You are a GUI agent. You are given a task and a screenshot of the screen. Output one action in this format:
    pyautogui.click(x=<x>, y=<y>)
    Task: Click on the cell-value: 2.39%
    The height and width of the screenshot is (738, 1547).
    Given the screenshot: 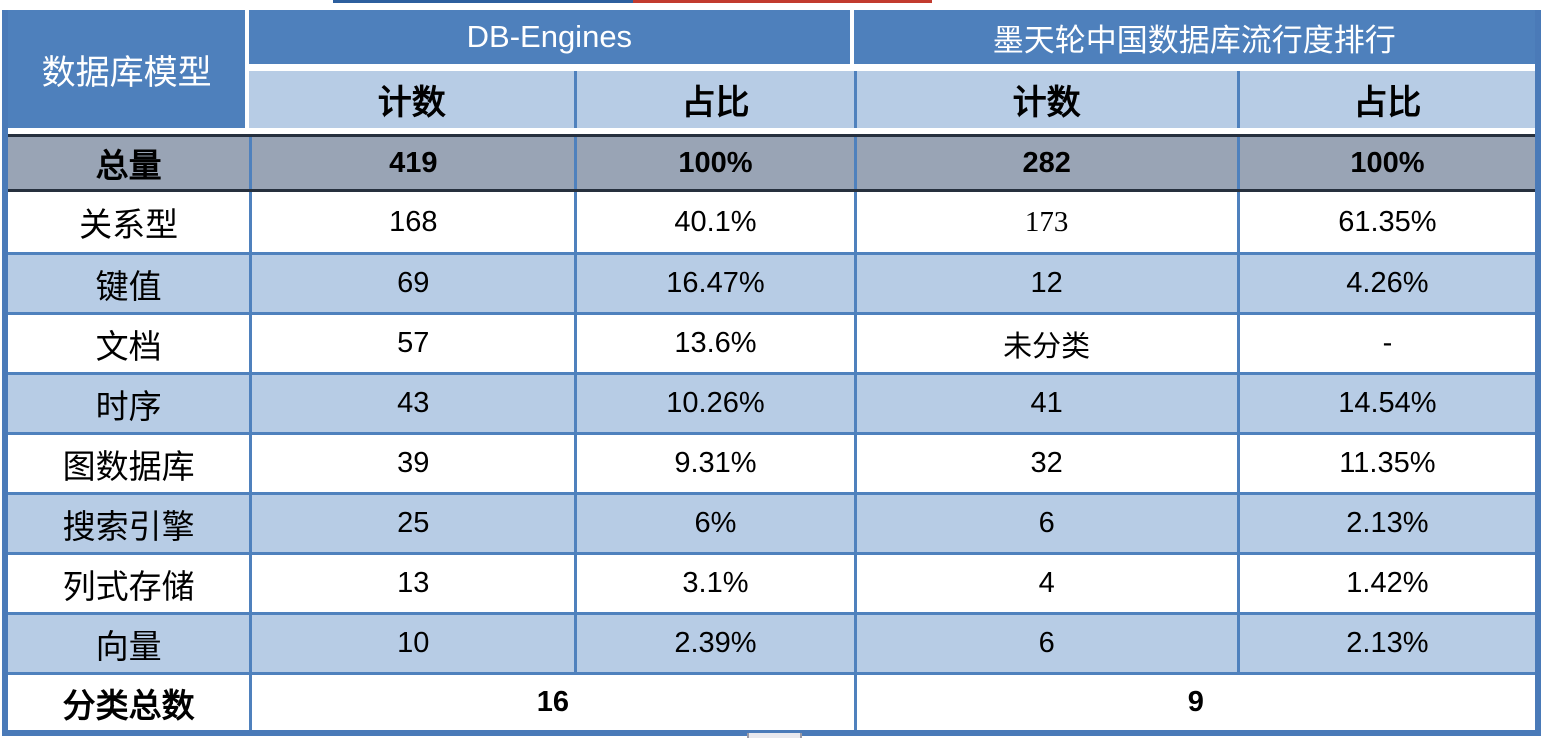 What is the action you would take?
    pyautogui.click(x=713, y=643)
    